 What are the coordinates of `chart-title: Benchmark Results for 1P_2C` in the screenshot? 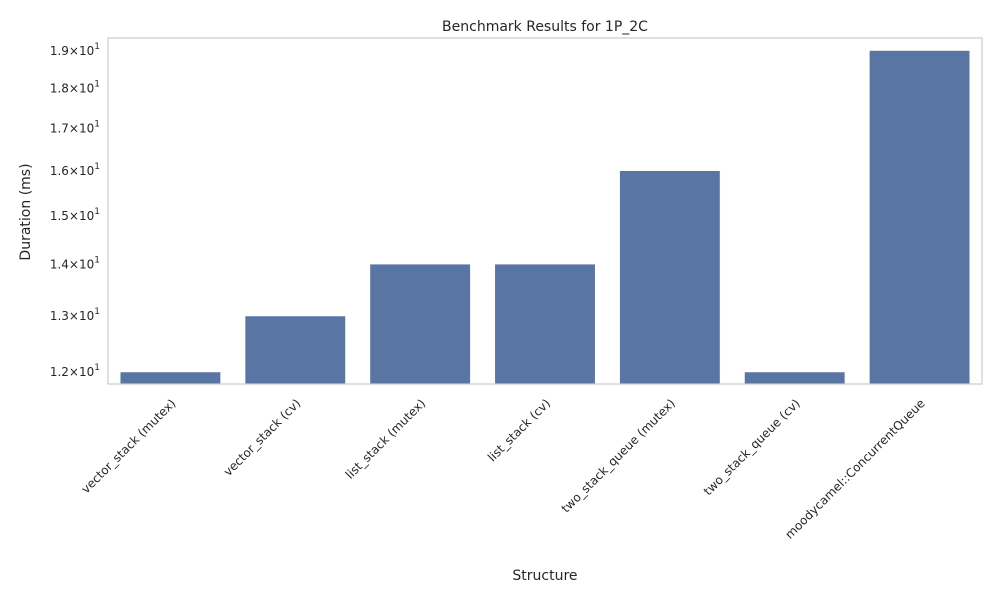 It's located at (545, 27).